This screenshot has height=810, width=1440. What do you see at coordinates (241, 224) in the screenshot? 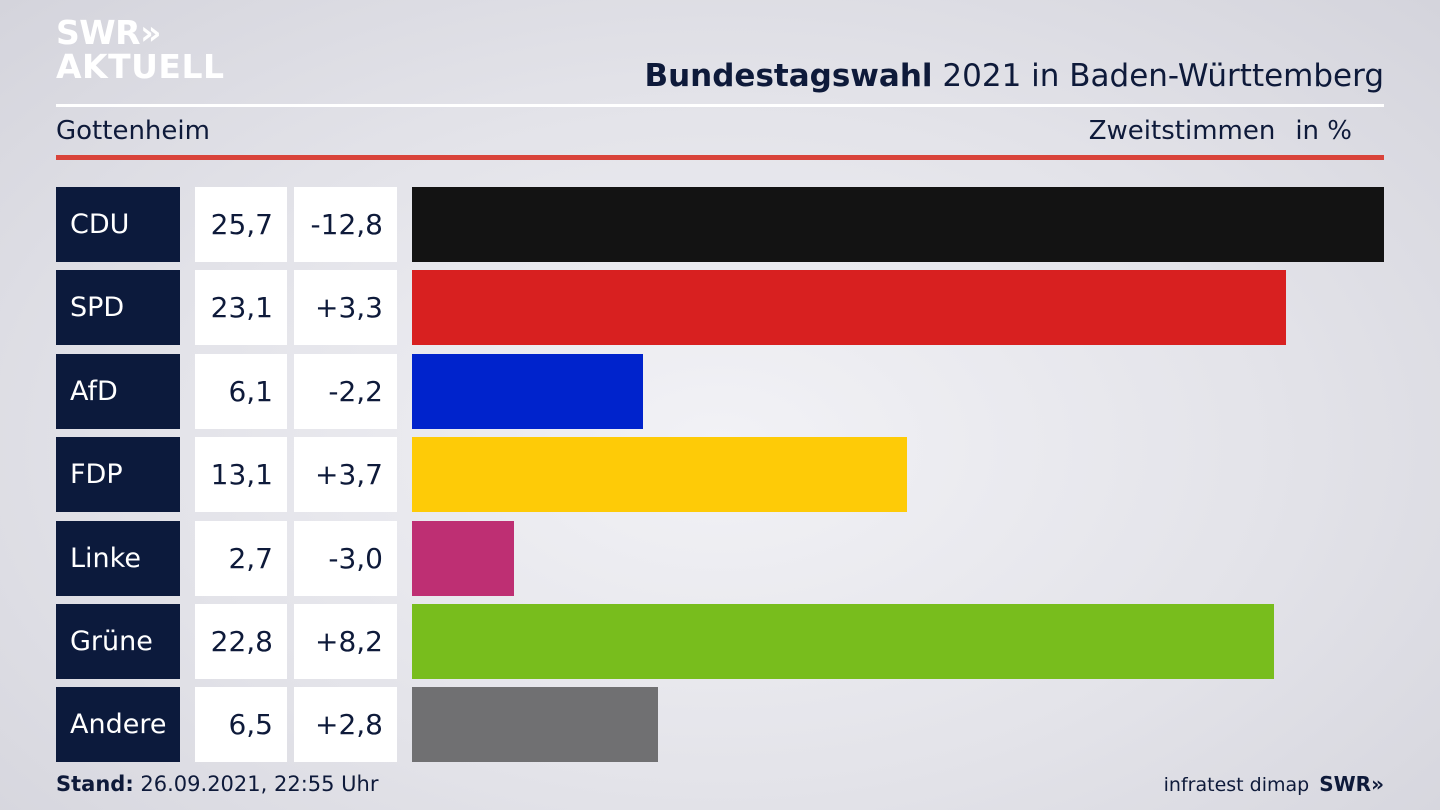
I see `vote-share-label: 25,7` at bounding box center [241, 224].